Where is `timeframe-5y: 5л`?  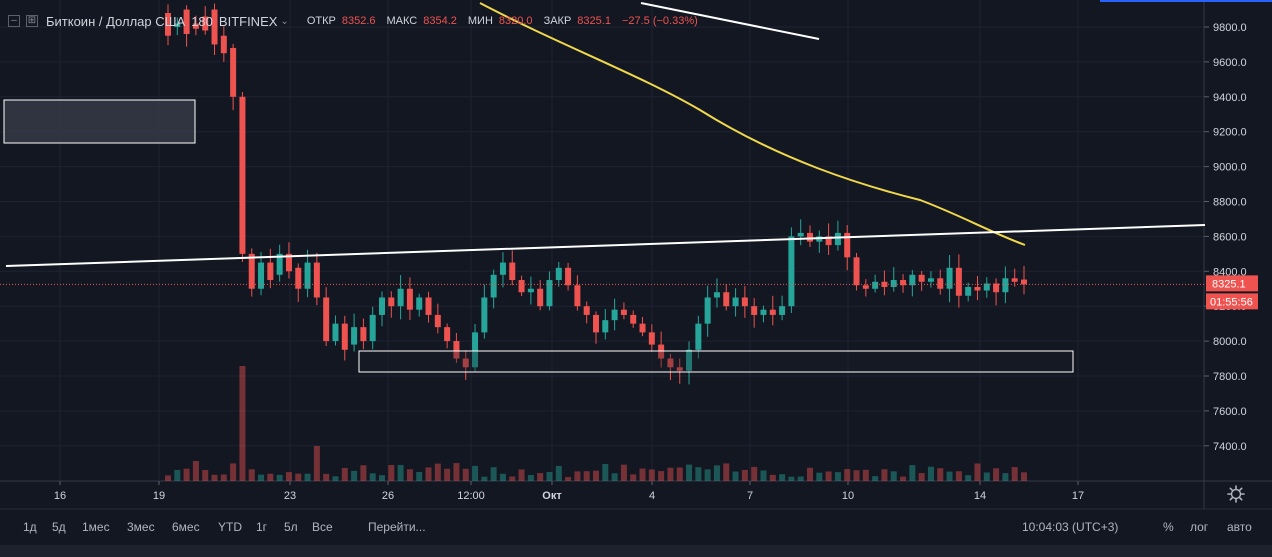
timeframe-5y: 5л is located at coordinates (291, 527).